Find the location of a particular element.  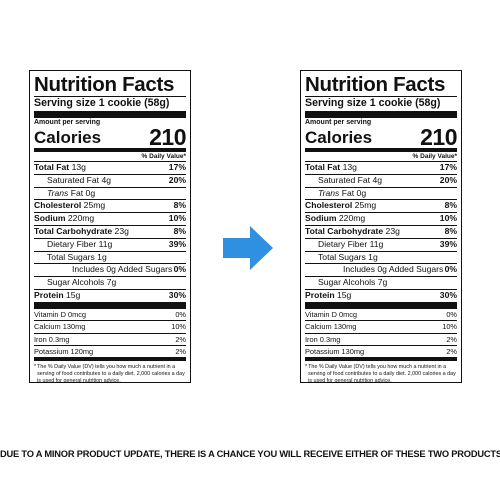

vitamin-row: Potassium 120mg 2% is located at coordinates (110, 350).